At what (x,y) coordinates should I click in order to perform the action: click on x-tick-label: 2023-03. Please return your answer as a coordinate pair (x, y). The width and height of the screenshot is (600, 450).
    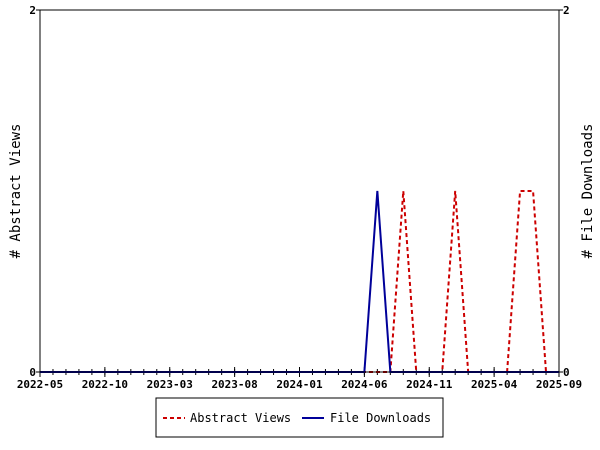
    Looking at the image, I should click on (170, 384).